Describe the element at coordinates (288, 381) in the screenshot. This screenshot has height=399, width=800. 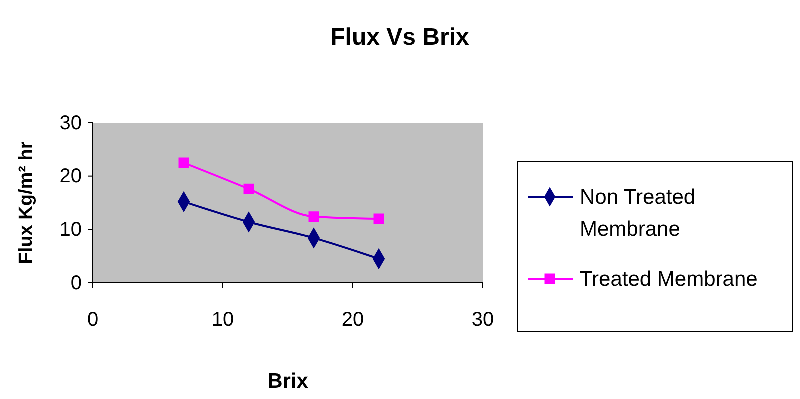
I see `x-axis-title: Brix` at that location.